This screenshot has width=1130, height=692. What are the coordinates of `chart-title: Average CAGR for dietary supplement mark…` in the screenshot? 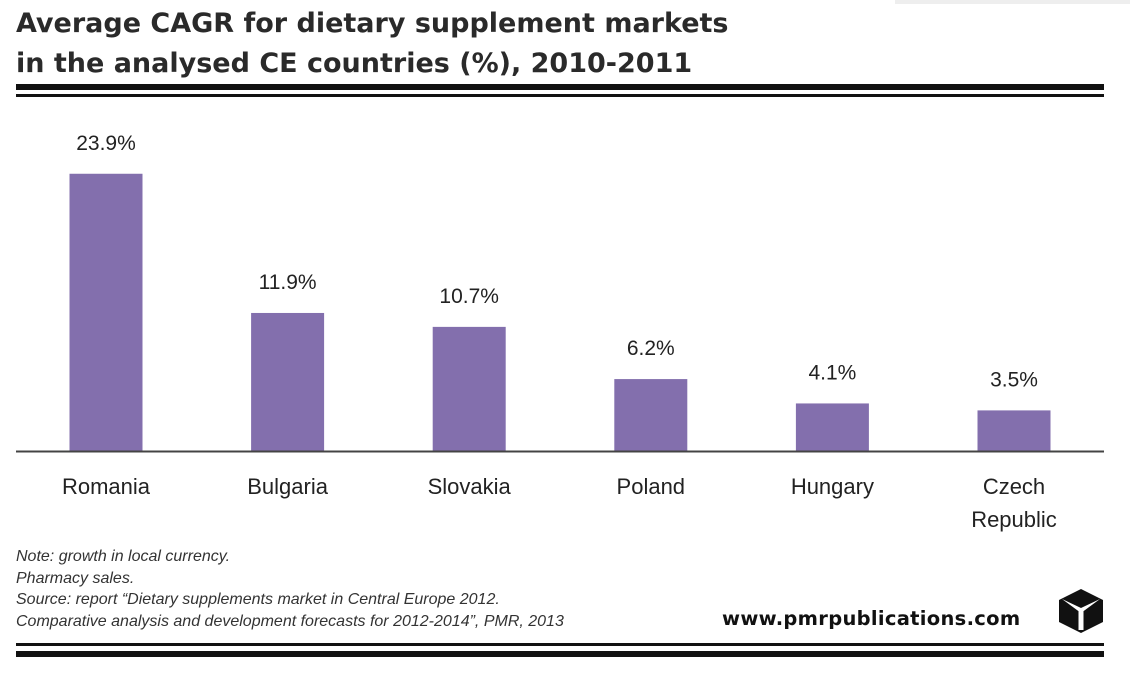 It's located at (516, 44).